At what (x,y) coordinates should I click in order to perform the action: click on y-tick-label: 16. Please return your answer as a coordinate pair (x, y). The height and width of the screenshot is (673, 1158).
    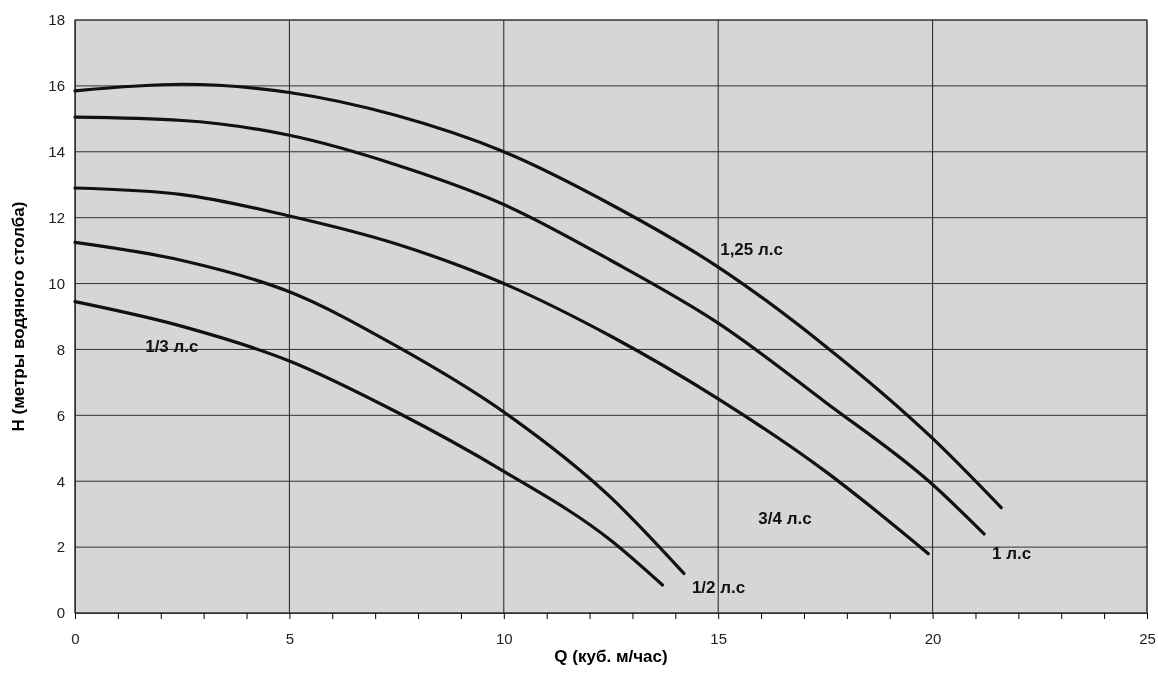
    Looking at the image, I should click on (56, 86).